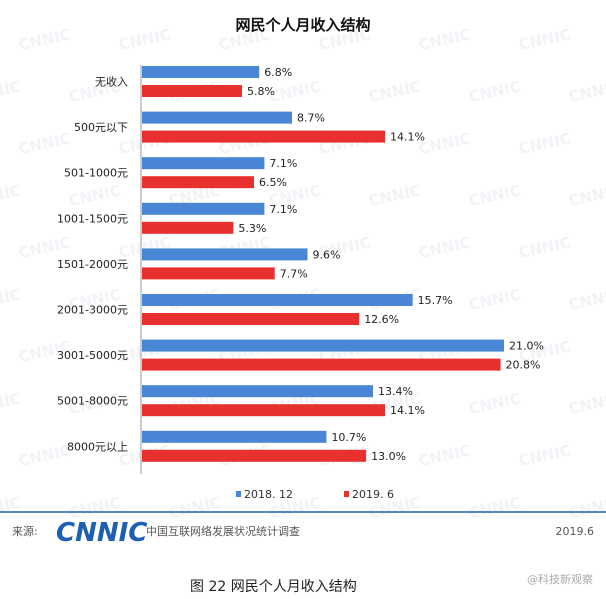 The image size is (606, 599). What do you see at coordinates (348, 437) in the screenshot?
I see `value-label: 10.7%` at bounding box center [348, 437].